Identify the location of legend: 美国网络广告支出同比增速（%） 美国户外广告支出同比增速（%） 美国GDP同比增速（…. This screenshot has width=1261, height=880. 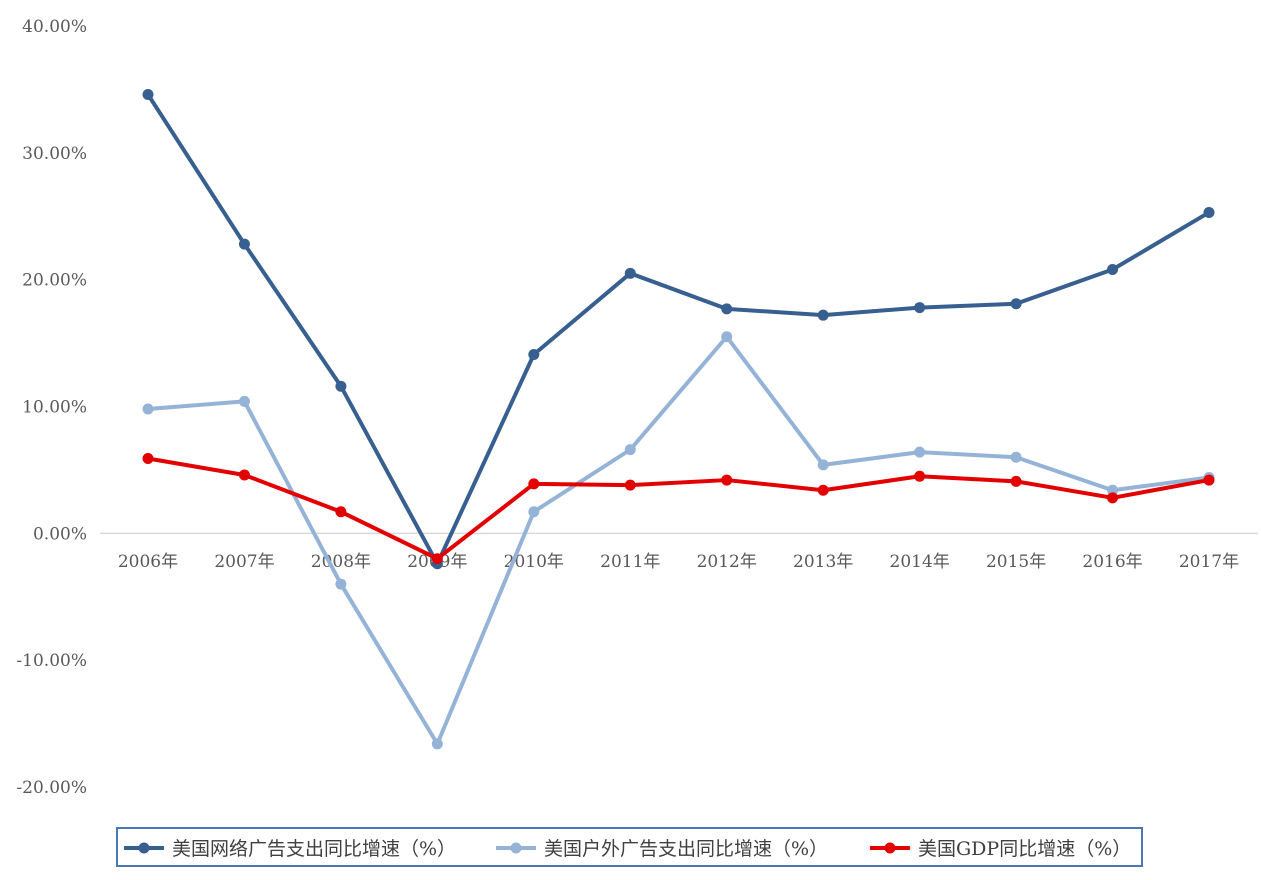
(629, 847).